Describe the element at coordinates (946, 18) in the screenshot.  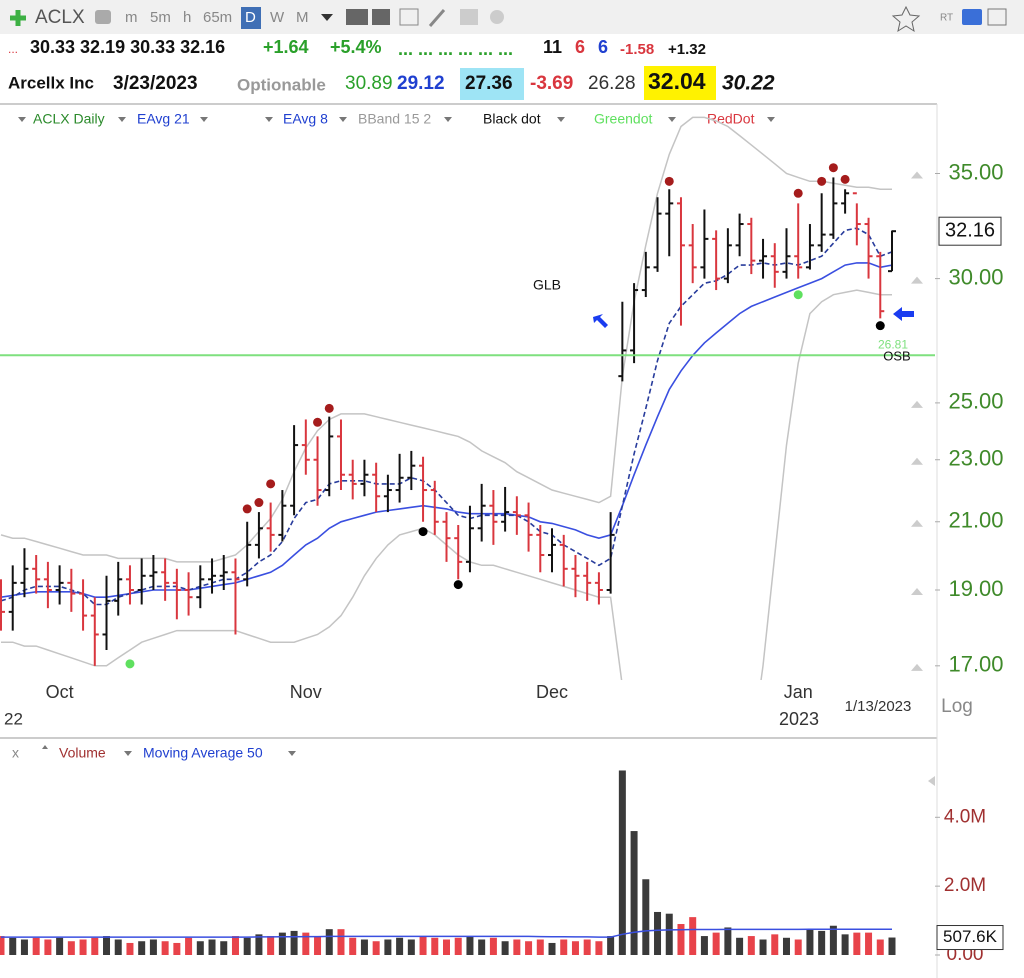
I see `rt-label: RT` at that location.